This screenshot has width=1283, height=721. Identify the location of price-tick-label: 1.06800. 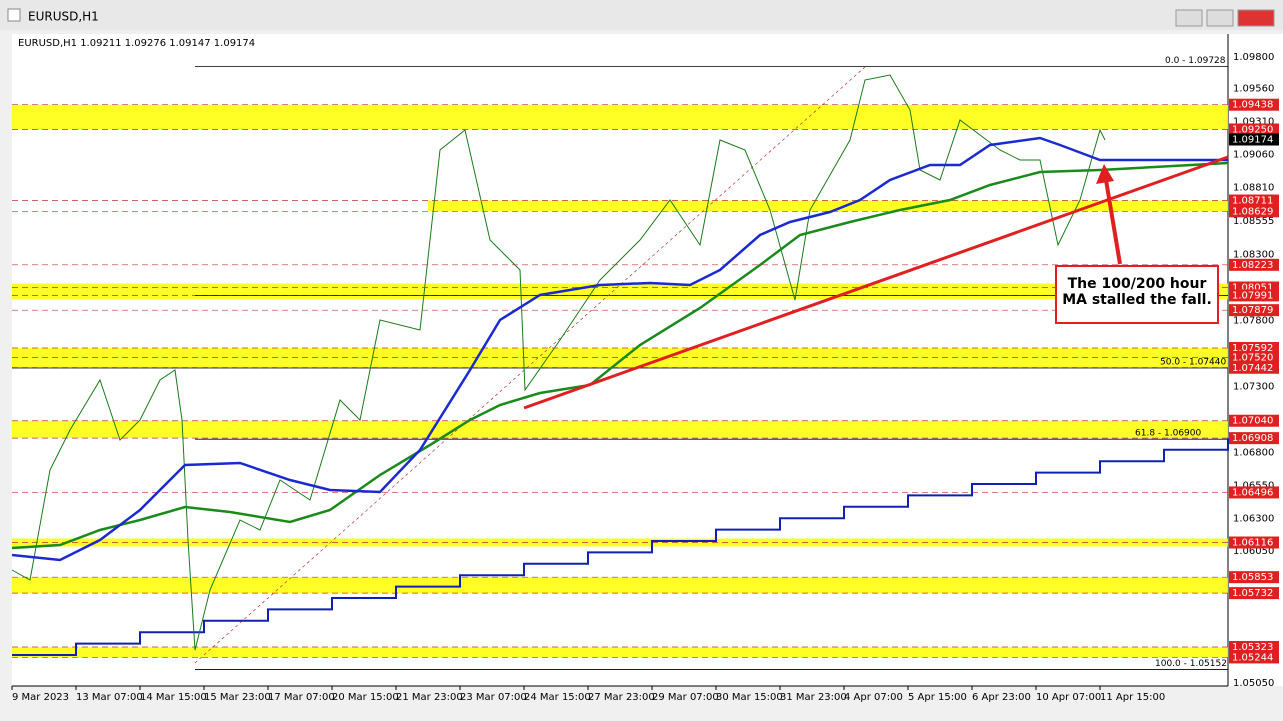
(1253, 452).